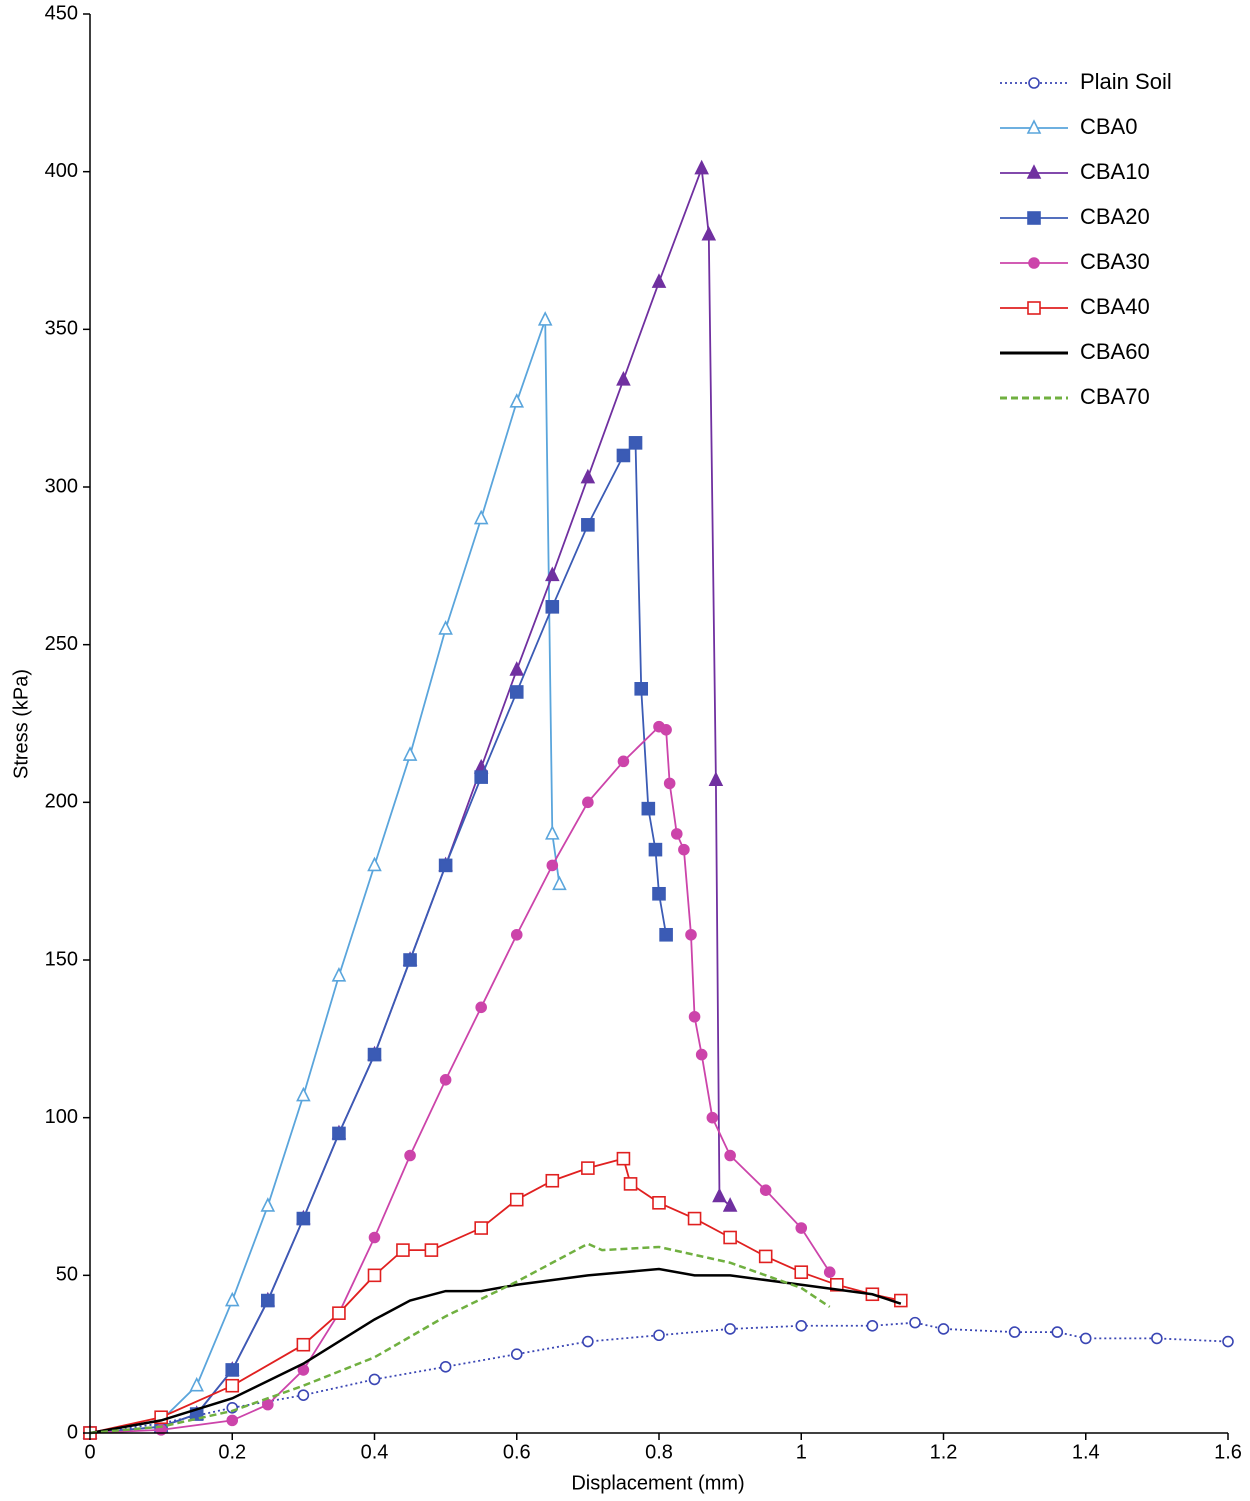  I want to click on legend-label: CBA40, so click(1115, 306).